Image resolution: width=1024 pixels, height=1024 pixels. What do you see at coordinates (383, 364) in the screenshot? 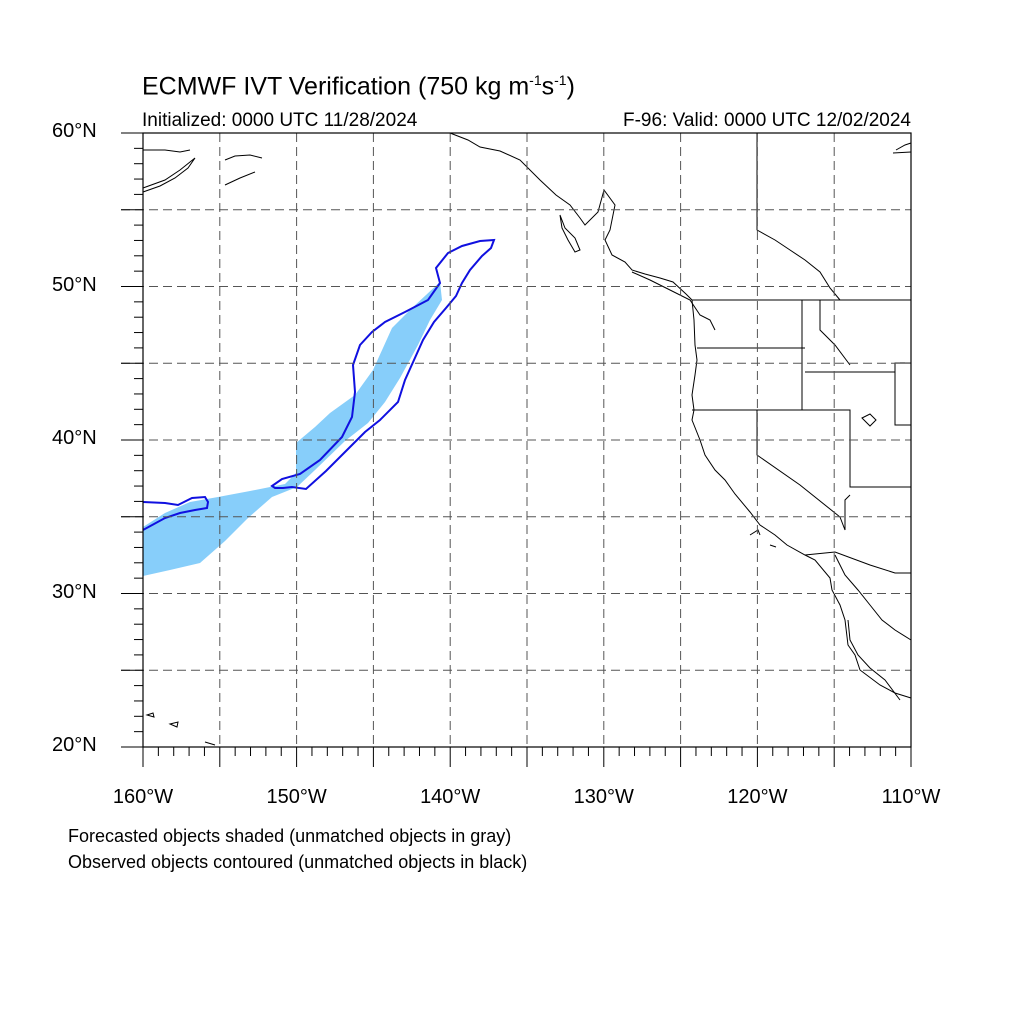
I see `observed-object-contour` at bounding box center [383, 364].